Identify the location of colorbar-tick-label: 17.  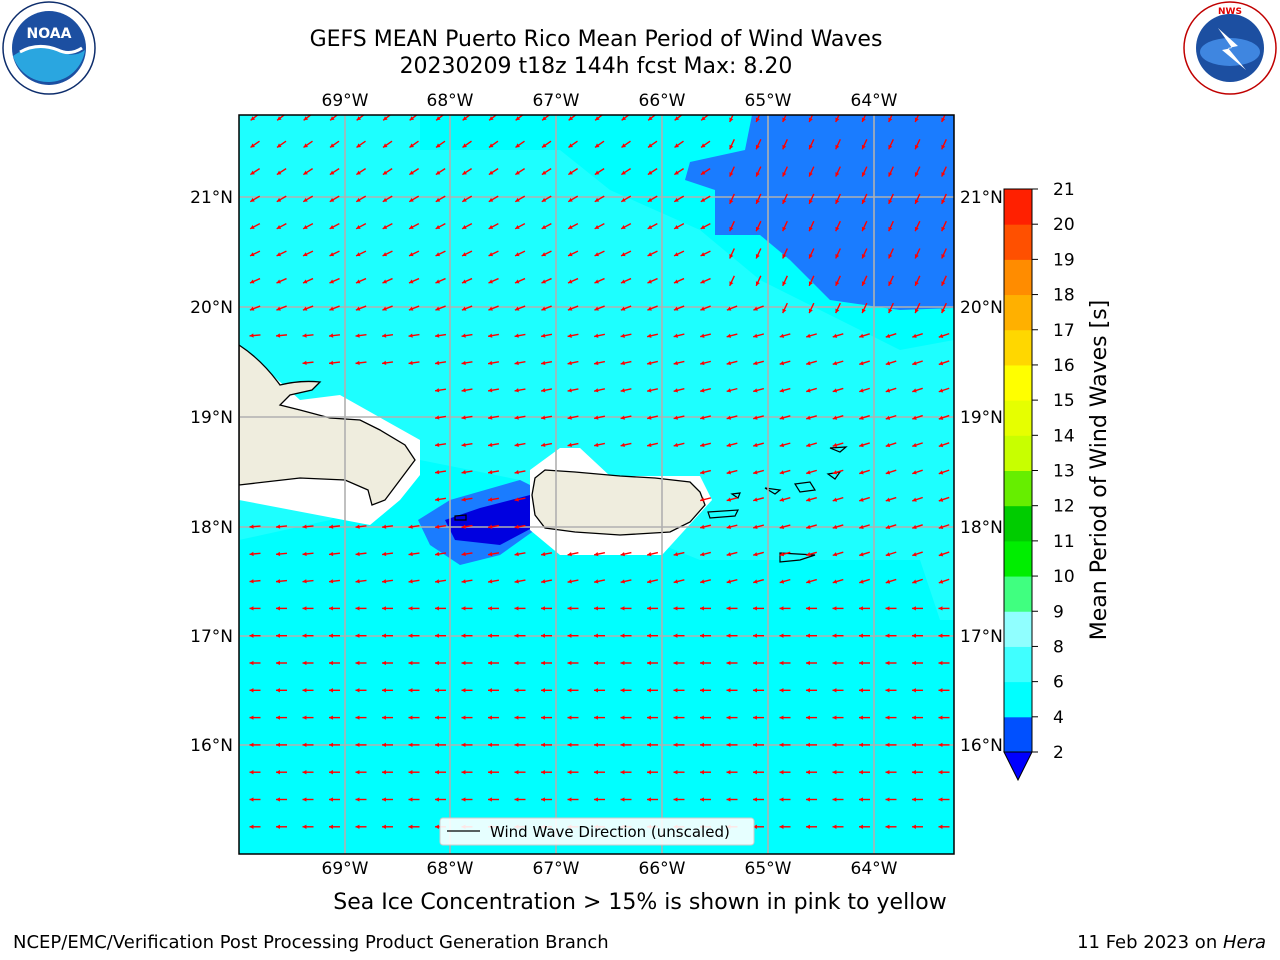
(1064, 331).